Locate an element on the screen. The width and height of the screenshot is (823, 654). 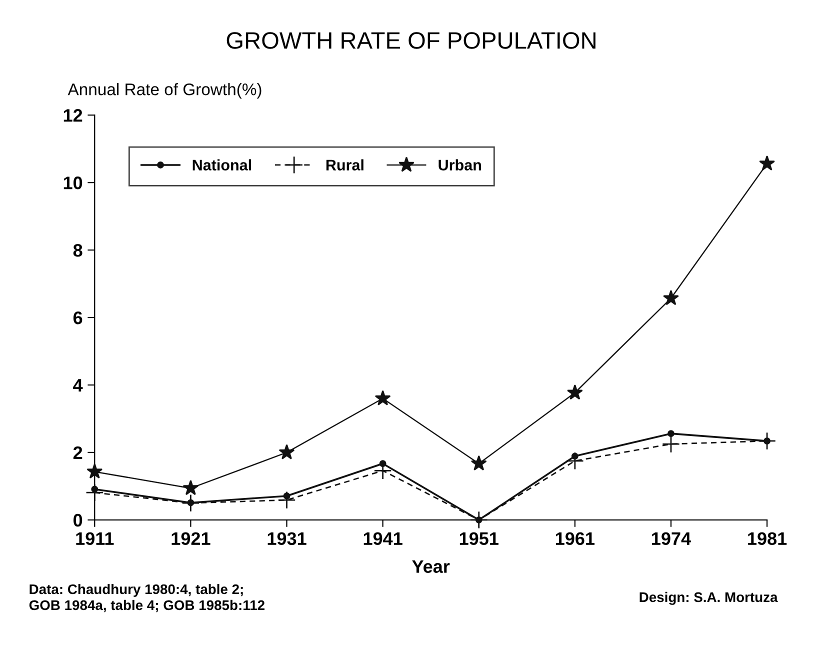
chart-title: GROWTH RATE OF POPULATION is located at coordinates (411, 40).